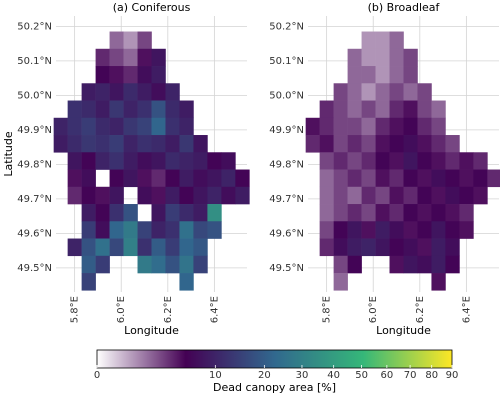 This screenshot has height=400, width=500. I want to click on y-axis-label: Latitude, so click(8, 154).